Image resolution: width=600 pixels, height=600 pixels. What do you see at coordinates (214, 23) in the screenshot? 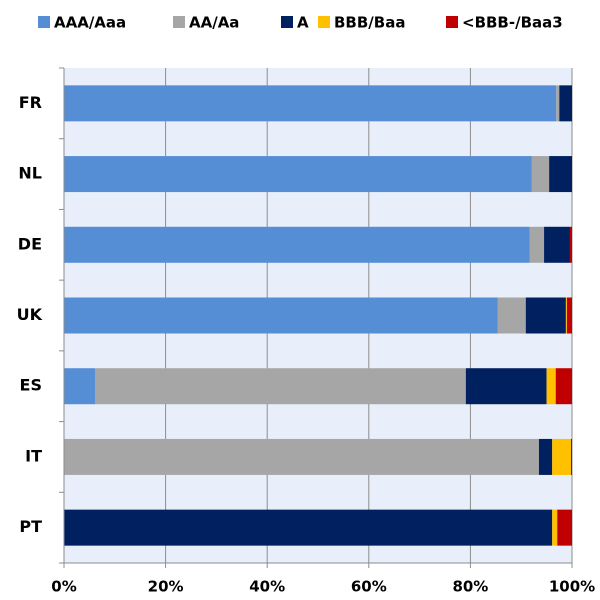
I see `legend-label: AA/Aa` at bounding box center [214, 23].